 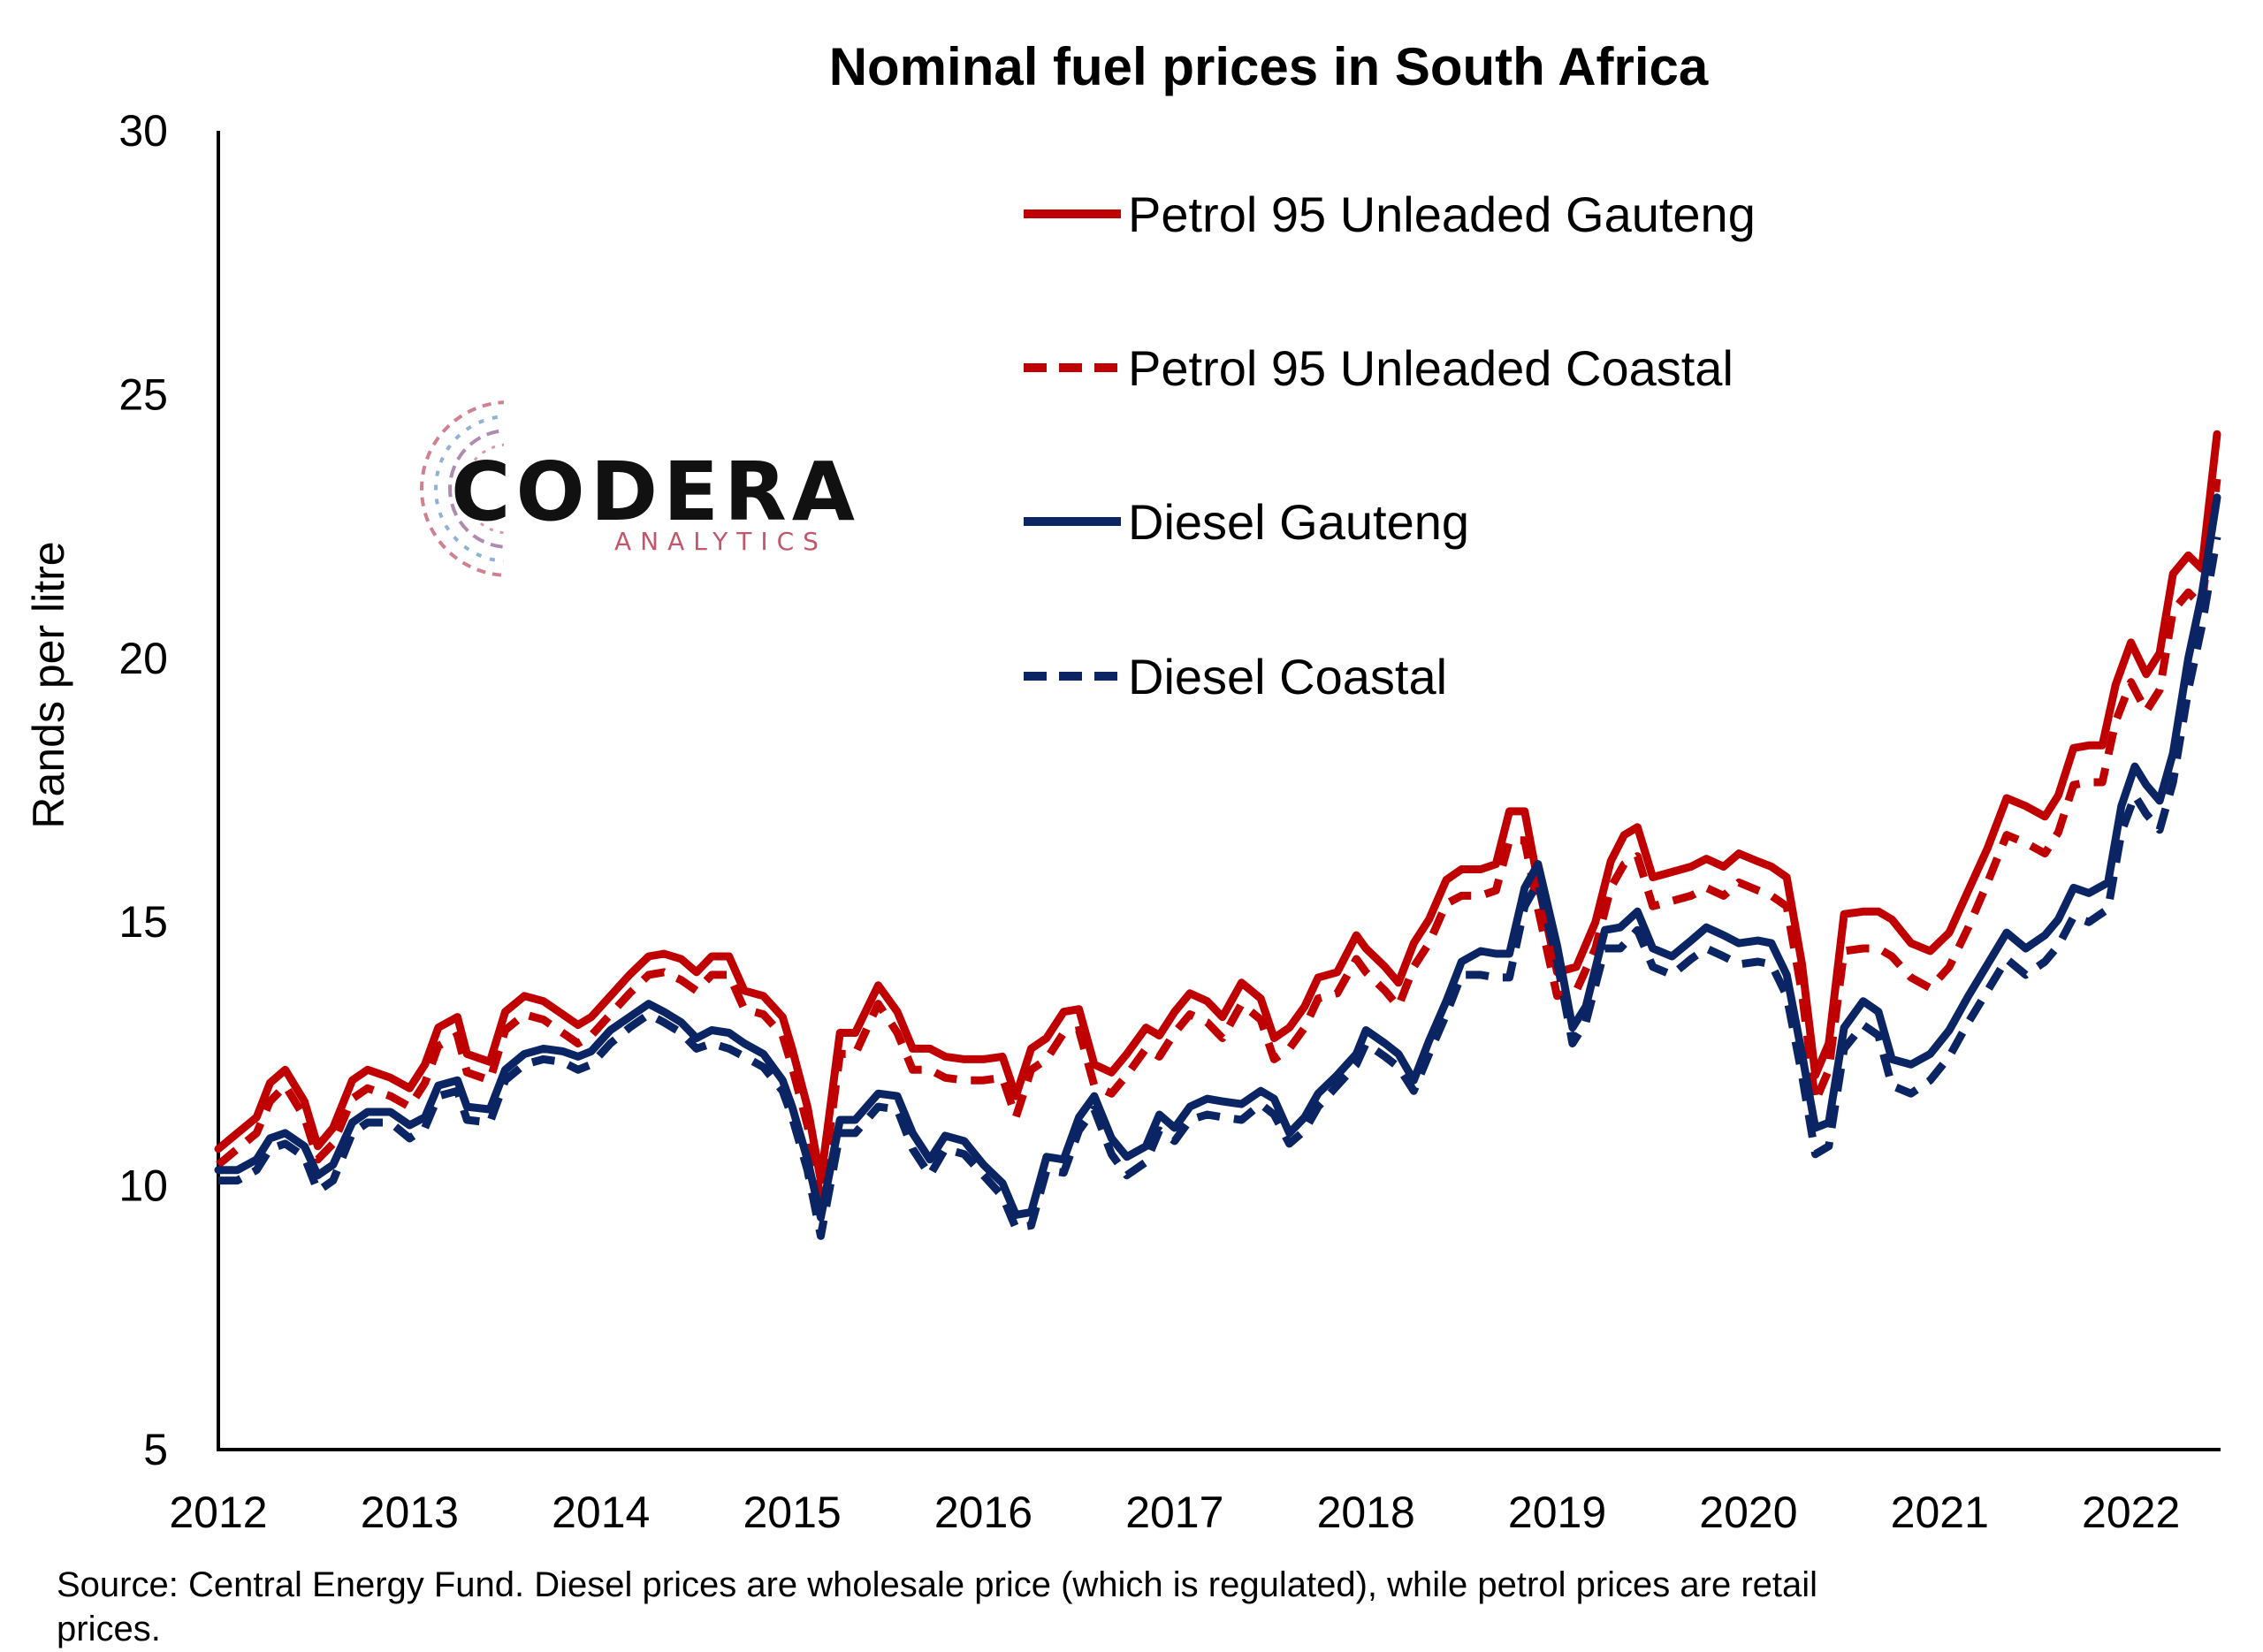 I want to click on legend-item-petrol-95-unleaded-coastal: Petrol 95 Unleaded Coastal, so click(x=1378, y=368).